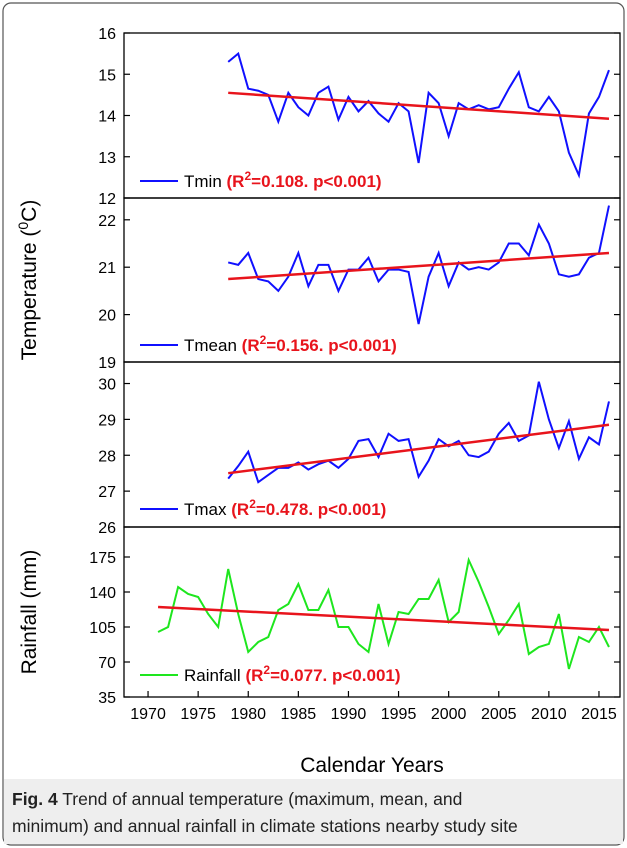 This screenshot has width=627, height=848. I want to click on y-tick-label: 21, so click(107, 268).